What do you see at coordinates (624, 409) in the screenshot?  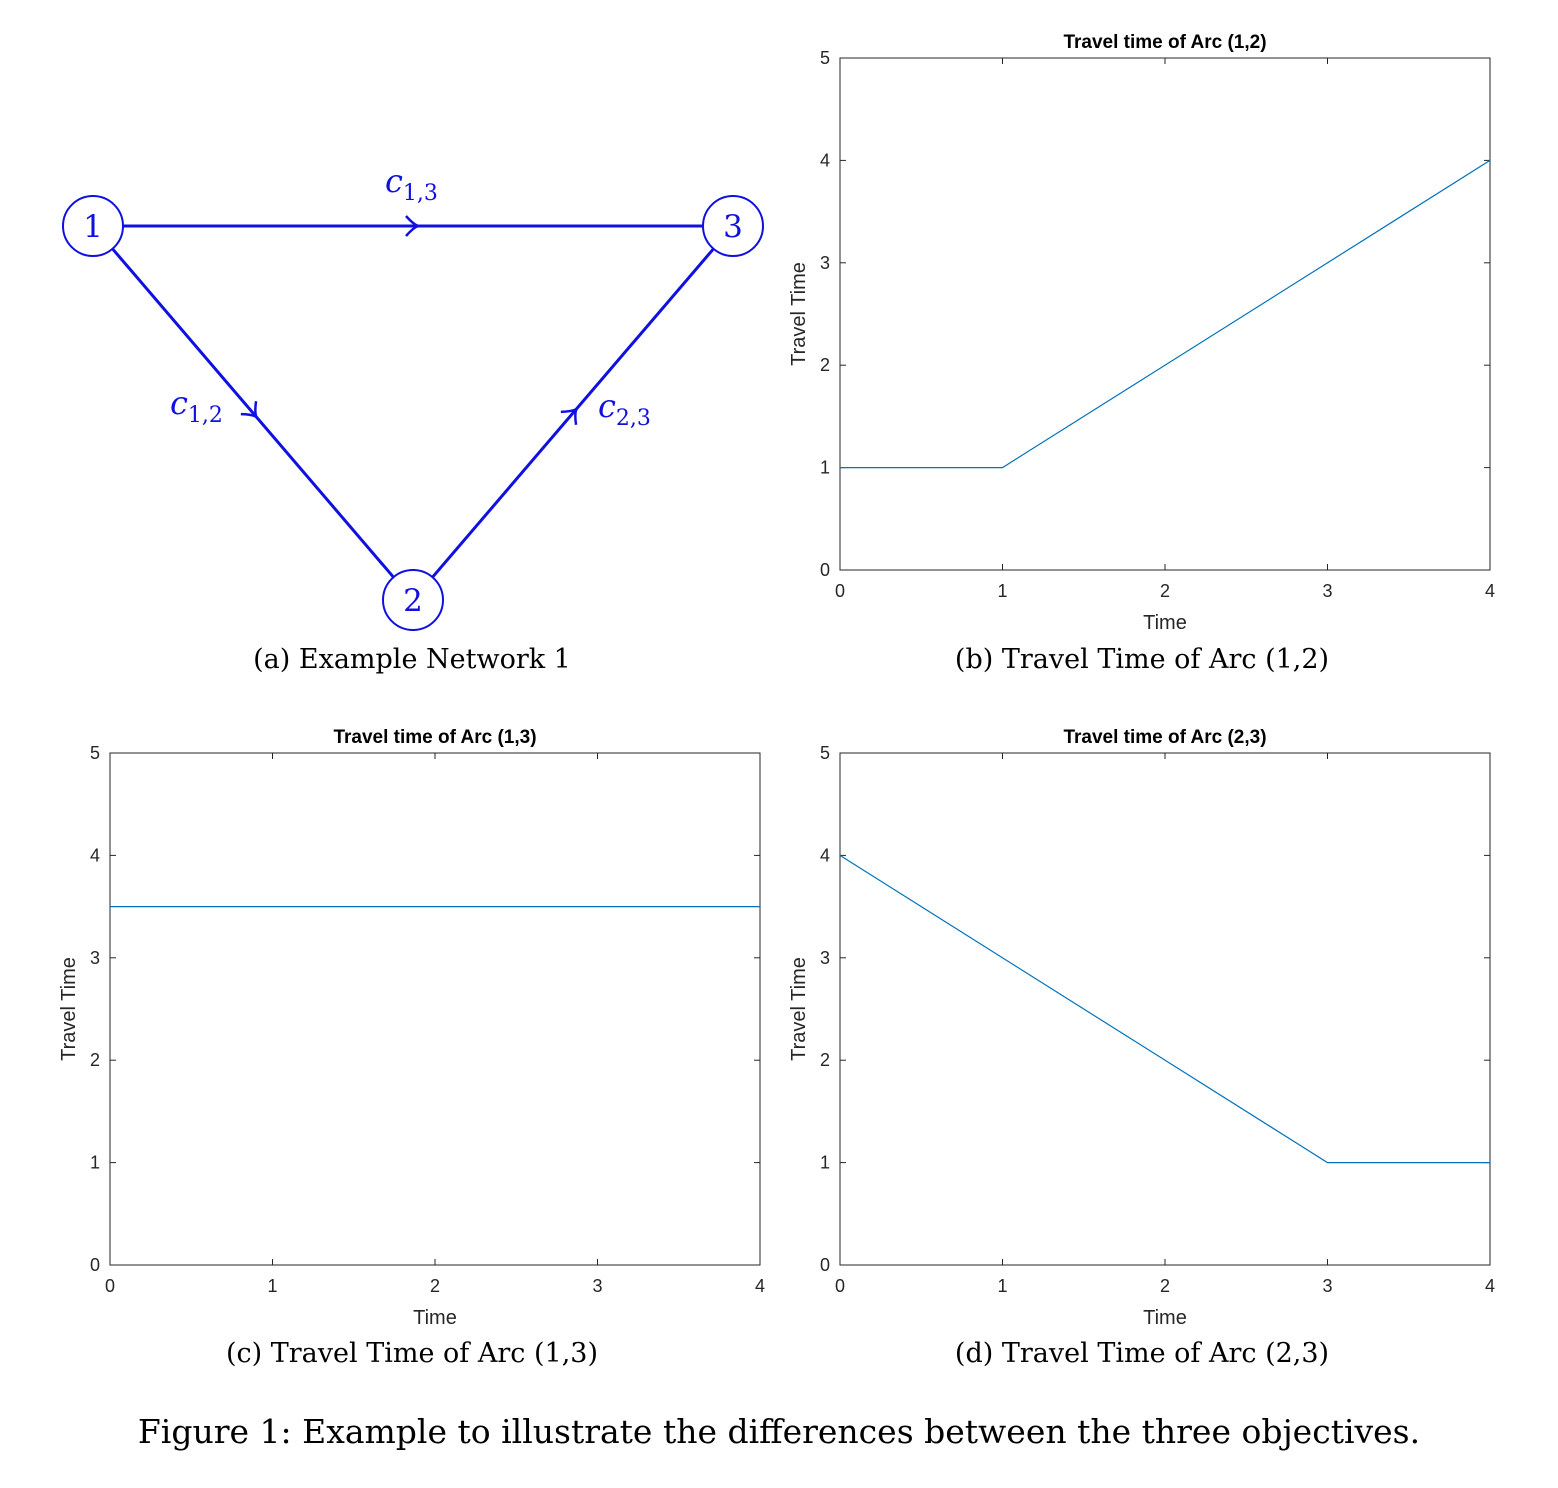 I see `edge-label-2-3: c2,3` at bounding box center [624, 409].